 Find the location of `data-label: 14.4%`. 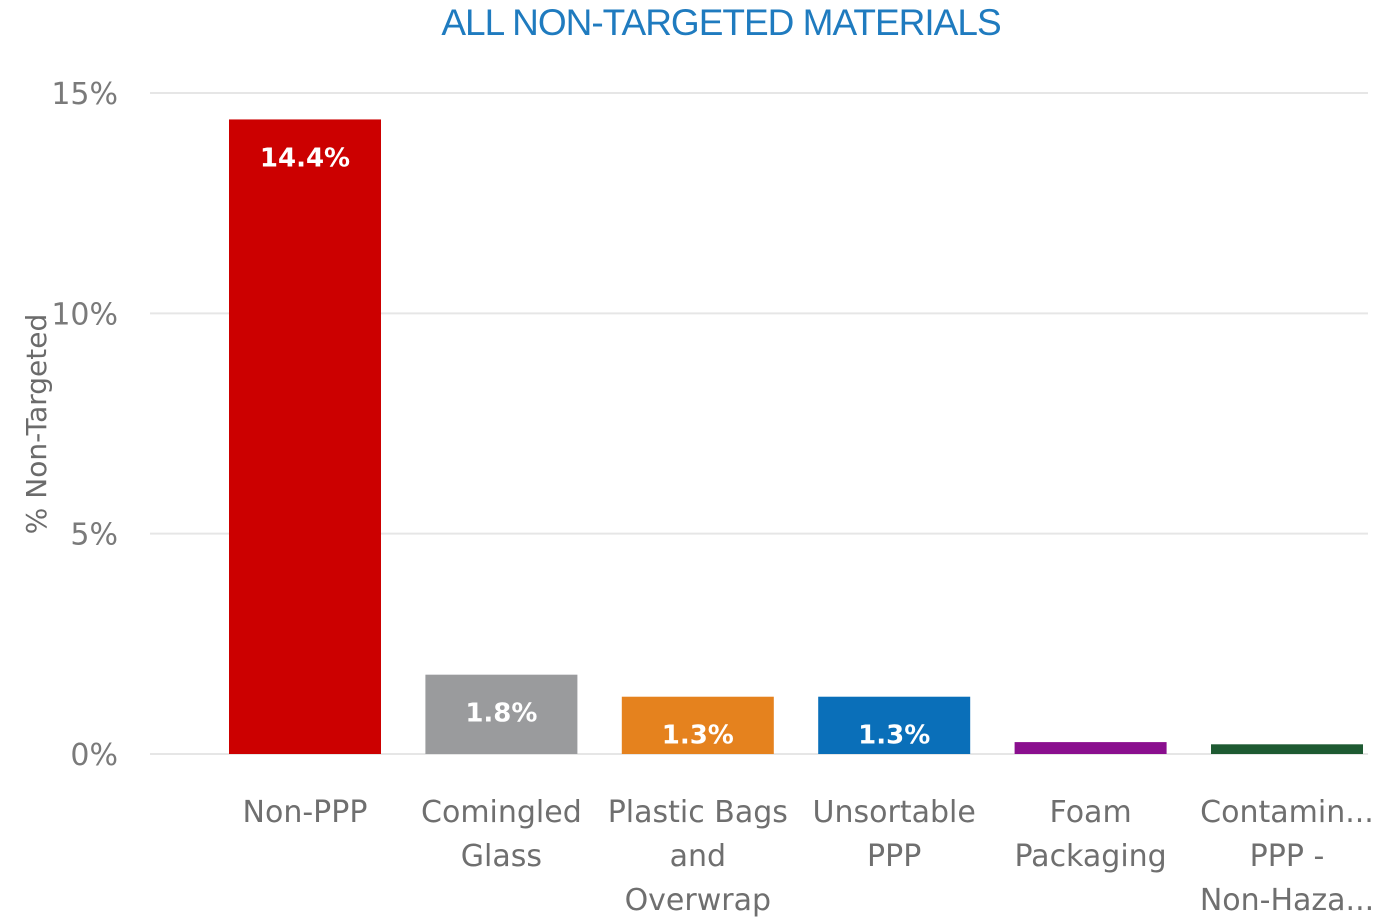

data-label: 14.4% is located at coordinates (305, 158).